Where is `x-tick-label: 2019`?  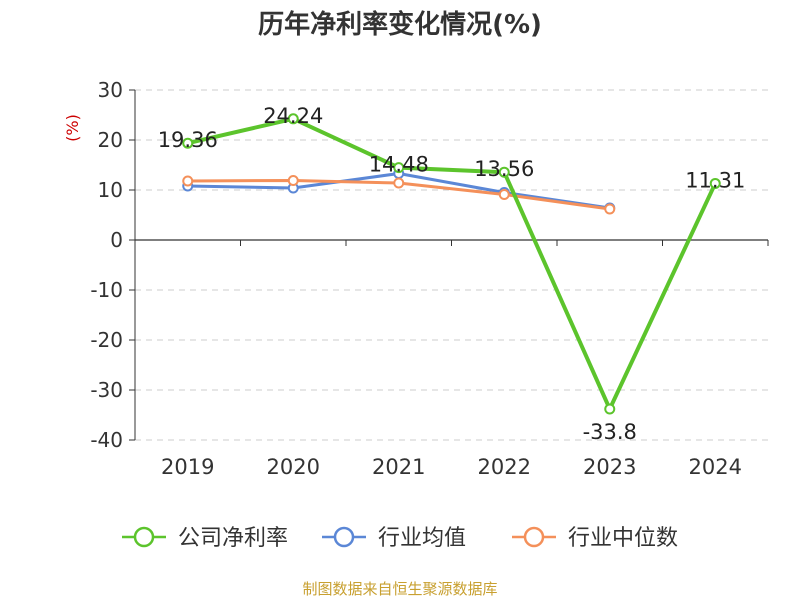
x-tick-label: 2019 is located at coordinates (187, 467).